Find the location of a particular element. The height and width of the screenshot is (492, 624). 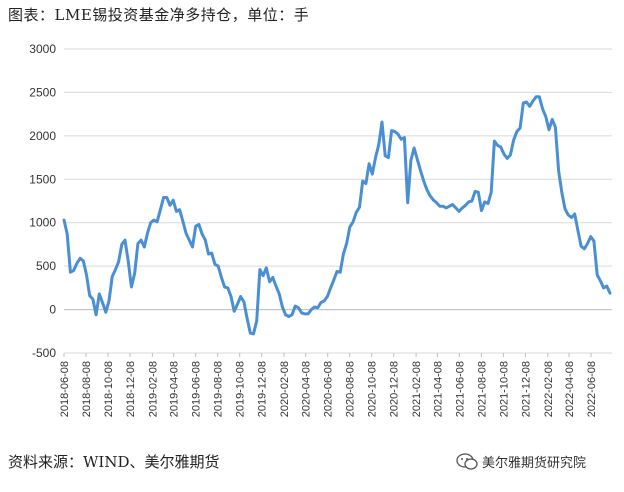

y-tick-label: 1000 is located at coordinates (42, 223).